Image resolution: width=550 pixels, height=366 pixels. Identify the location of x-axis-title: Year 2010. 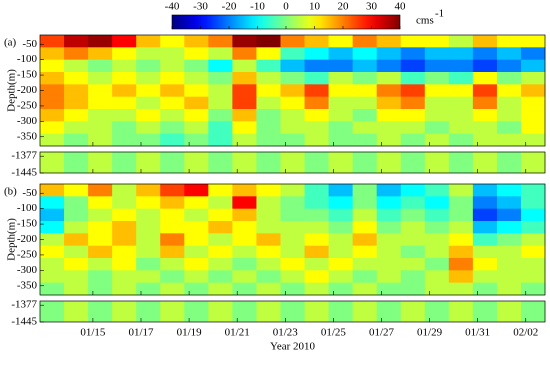
(293, 347).